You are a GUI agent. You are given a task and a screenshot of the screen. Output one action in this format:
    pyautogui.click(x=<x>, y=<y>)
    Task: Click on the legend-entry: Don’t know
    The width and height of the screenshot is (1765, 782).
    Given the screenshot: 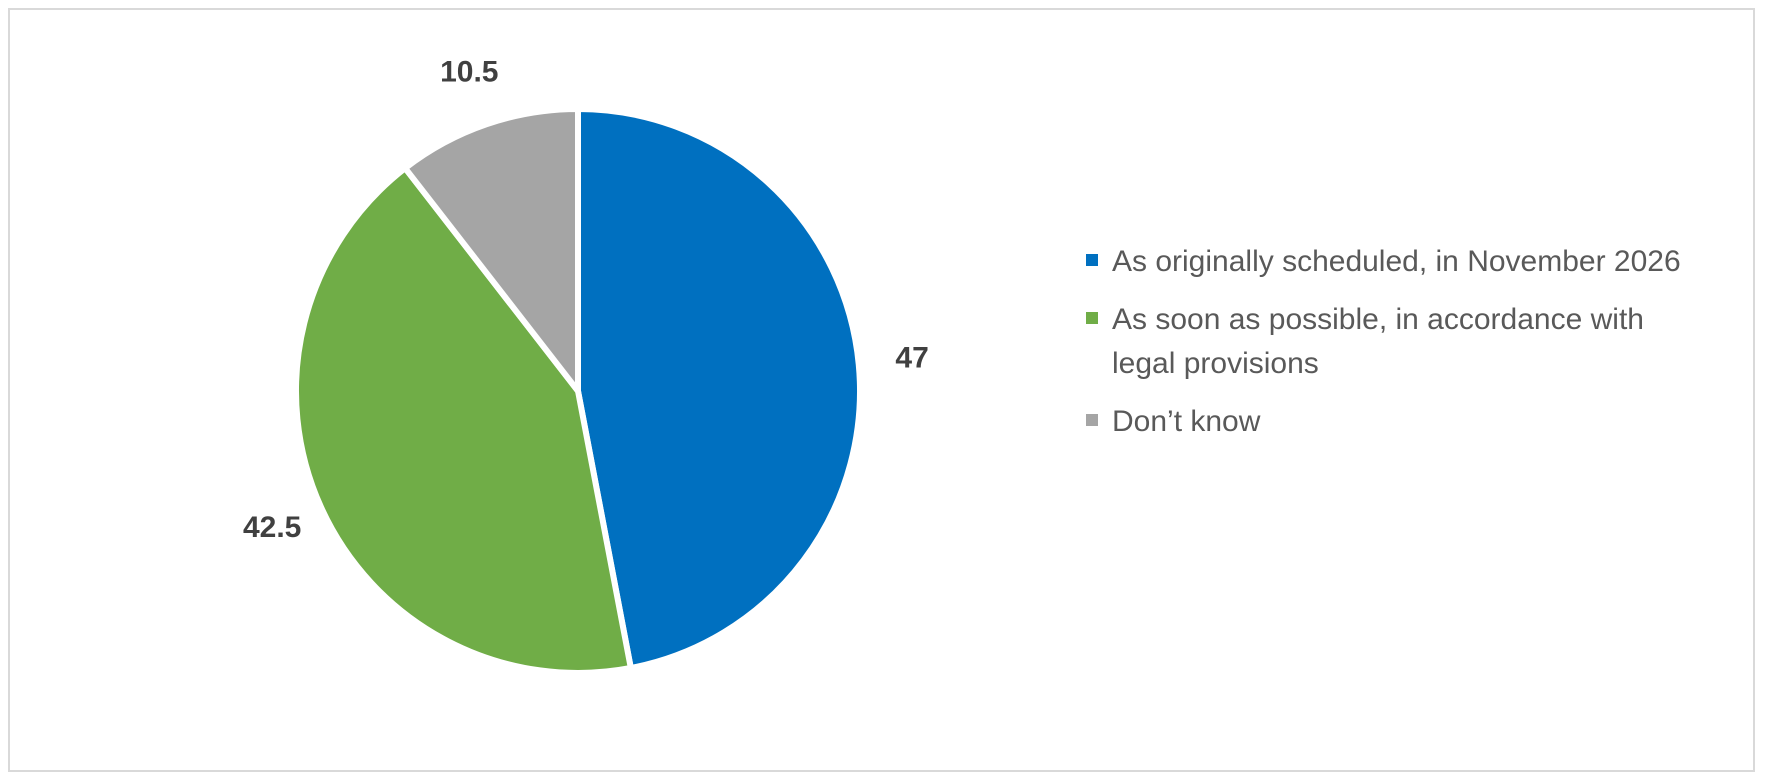 What is the action you would take?
    pyautogui.click(x=1406, y=422)
    